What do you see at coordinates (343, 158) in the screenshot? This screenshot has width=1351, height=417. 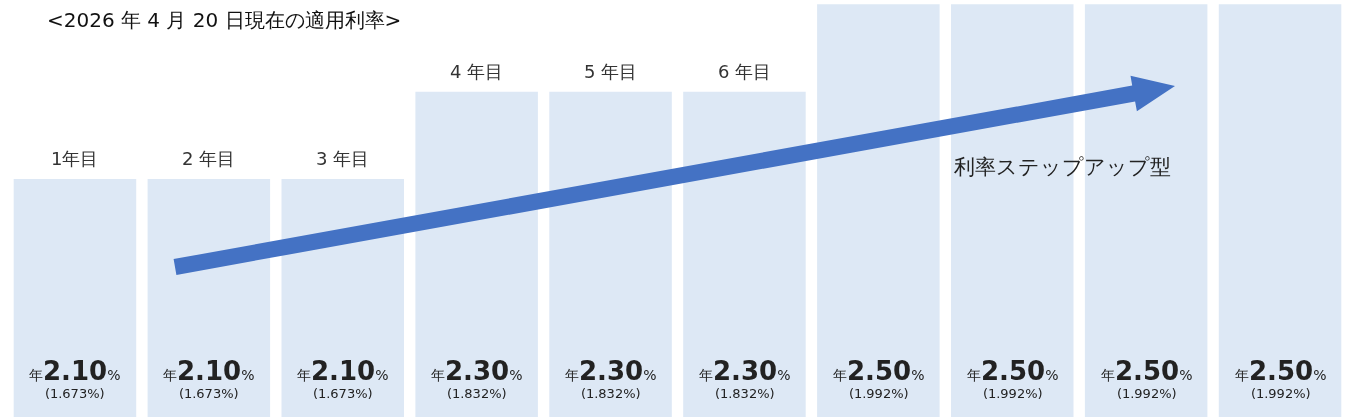 I see `x-tick-label: 3 年目` at bounding box center [343, 158].